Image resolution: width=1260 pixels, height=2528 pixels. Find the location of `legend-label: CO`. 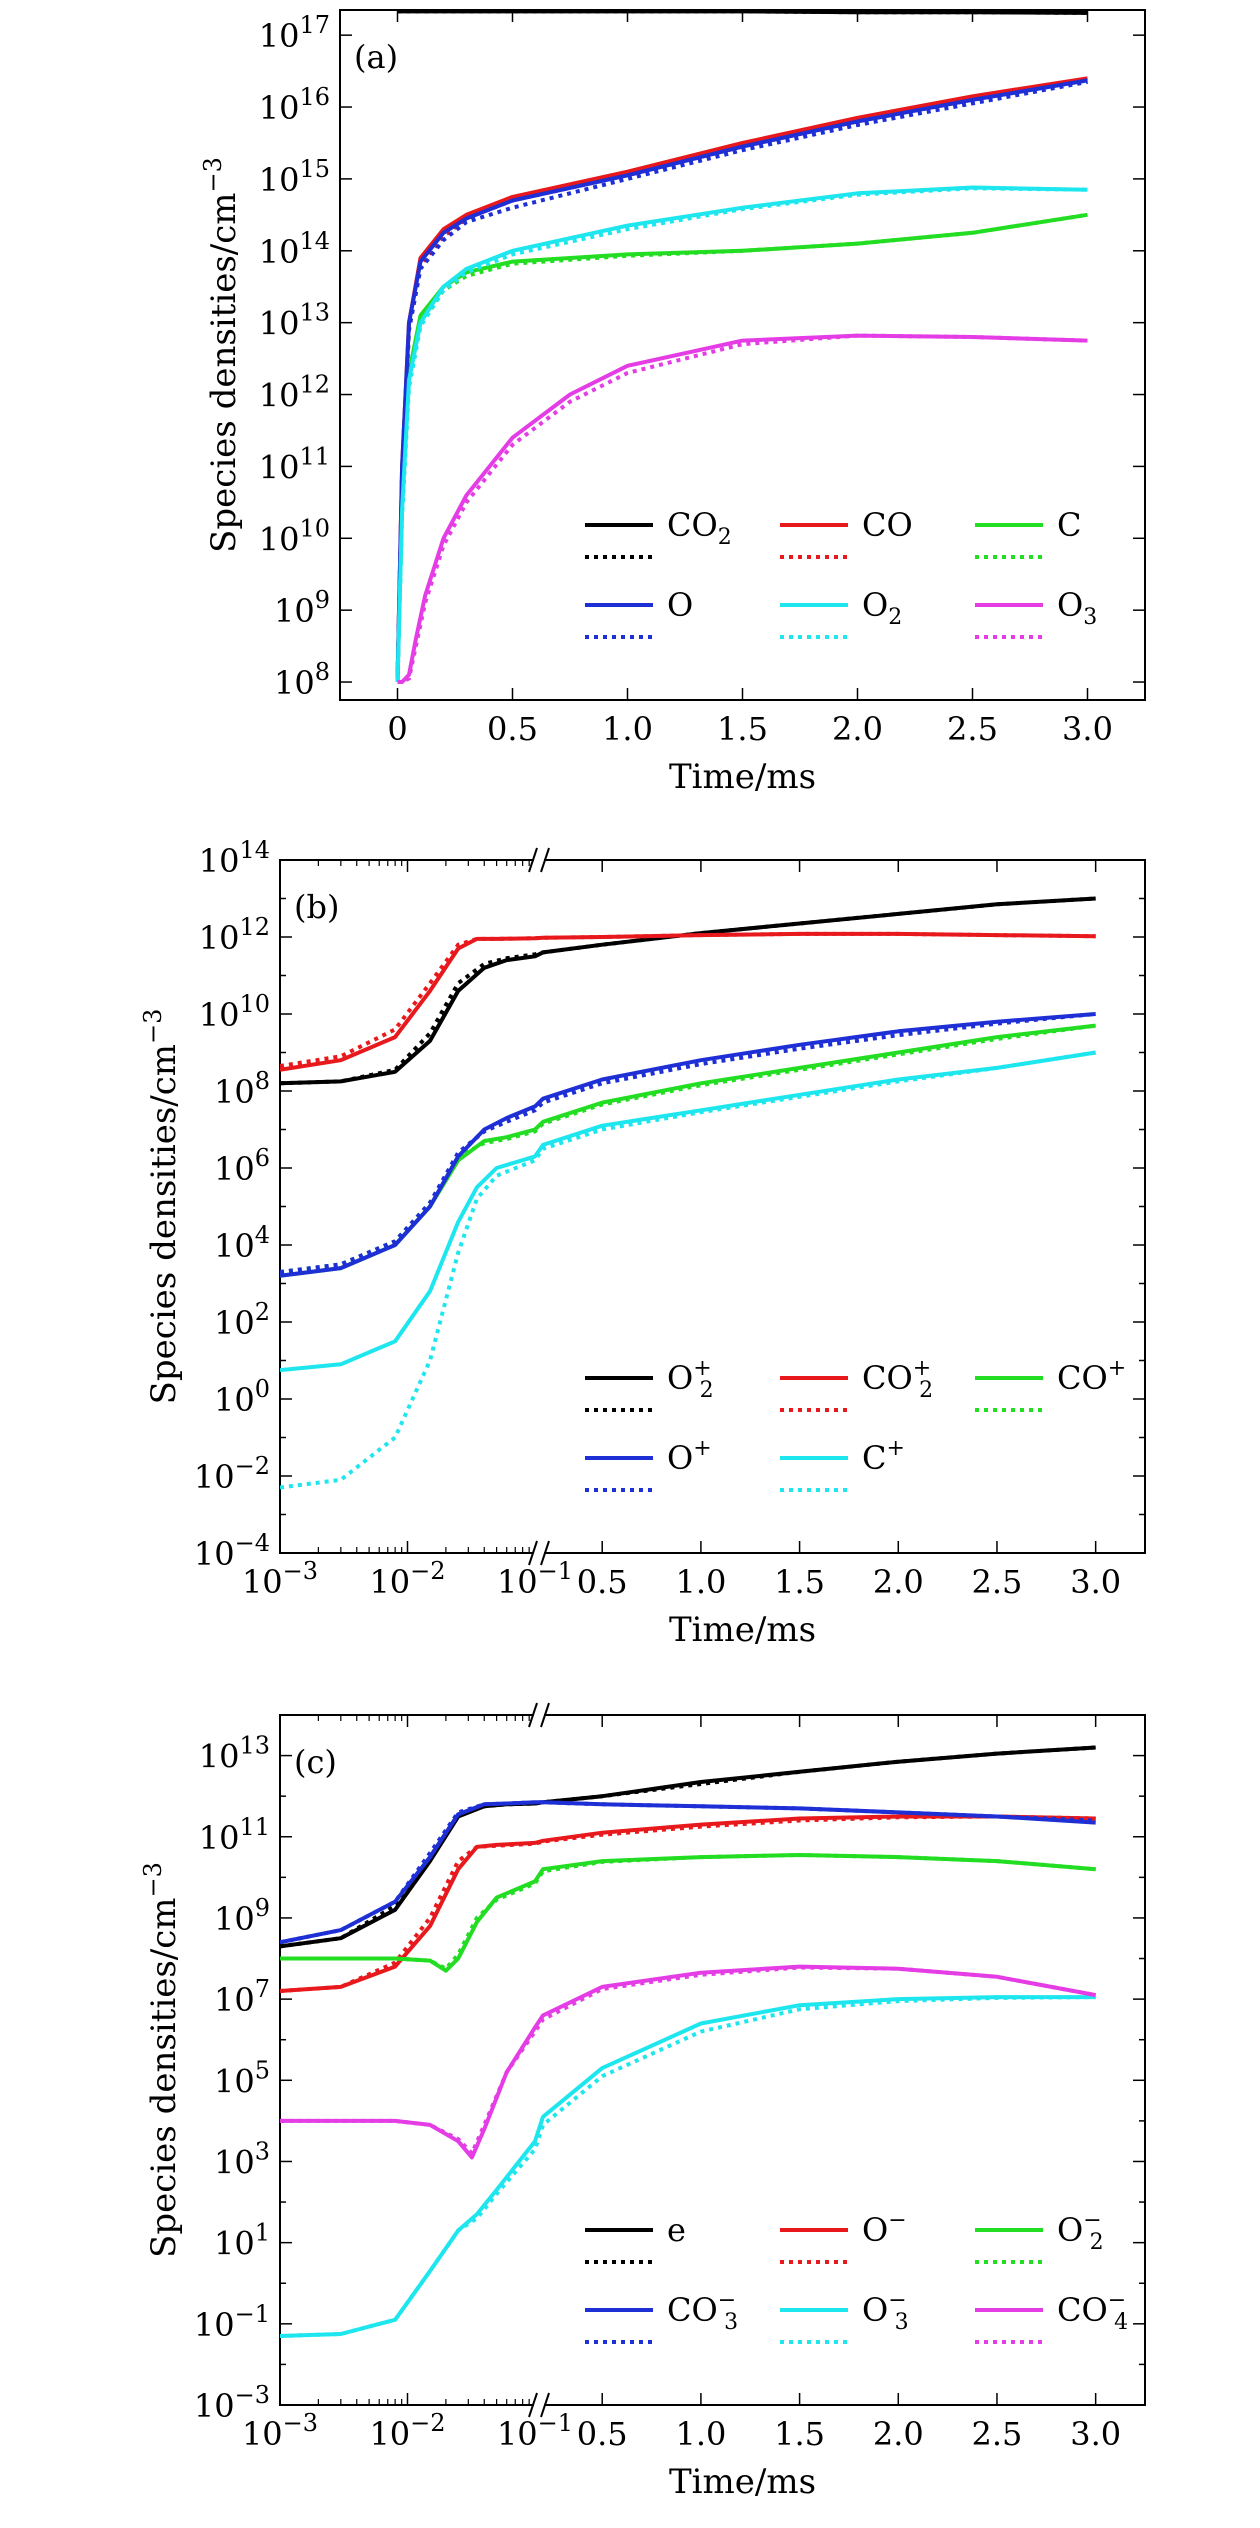

legend-label: CO is located at coordinates (887, 525).